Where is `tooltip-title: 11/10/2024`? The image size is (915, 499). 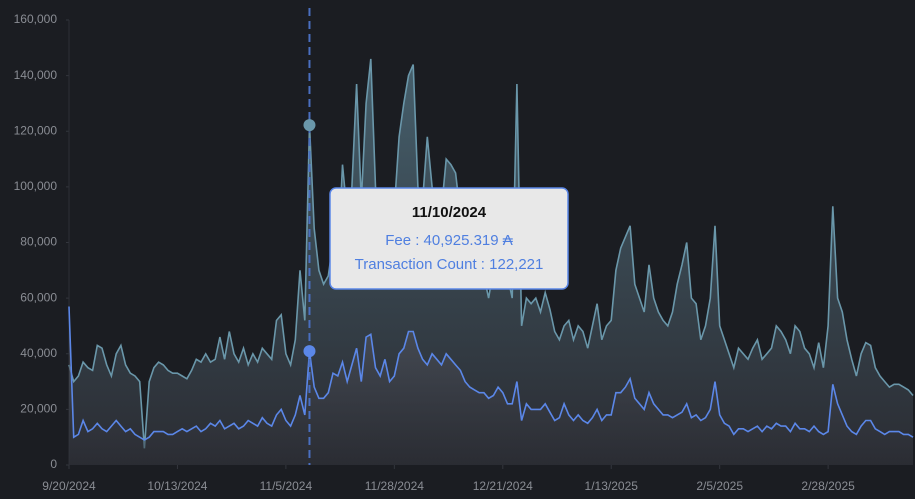
tooltip-title: 11/10/2024 is located at coordinates (449, 212).